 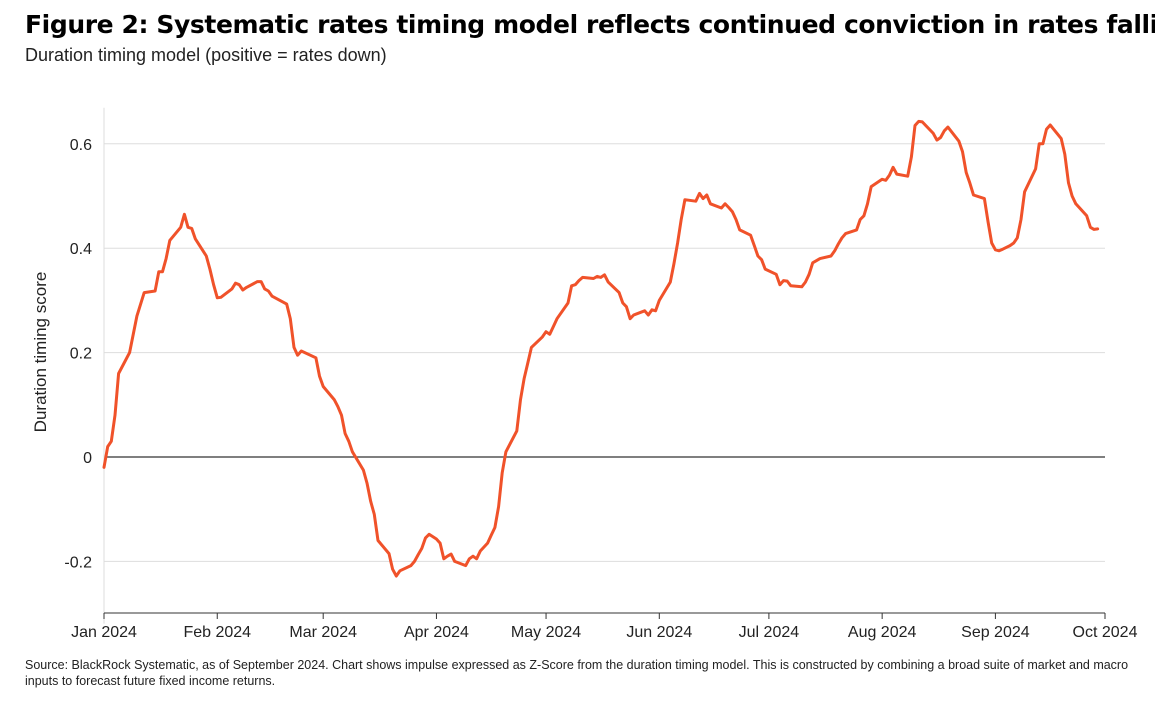 What do you see at coordinates (217, 632) in the screenshot?
I see `x-tick-label: Feb 2024` at bounding box center [217, 632].